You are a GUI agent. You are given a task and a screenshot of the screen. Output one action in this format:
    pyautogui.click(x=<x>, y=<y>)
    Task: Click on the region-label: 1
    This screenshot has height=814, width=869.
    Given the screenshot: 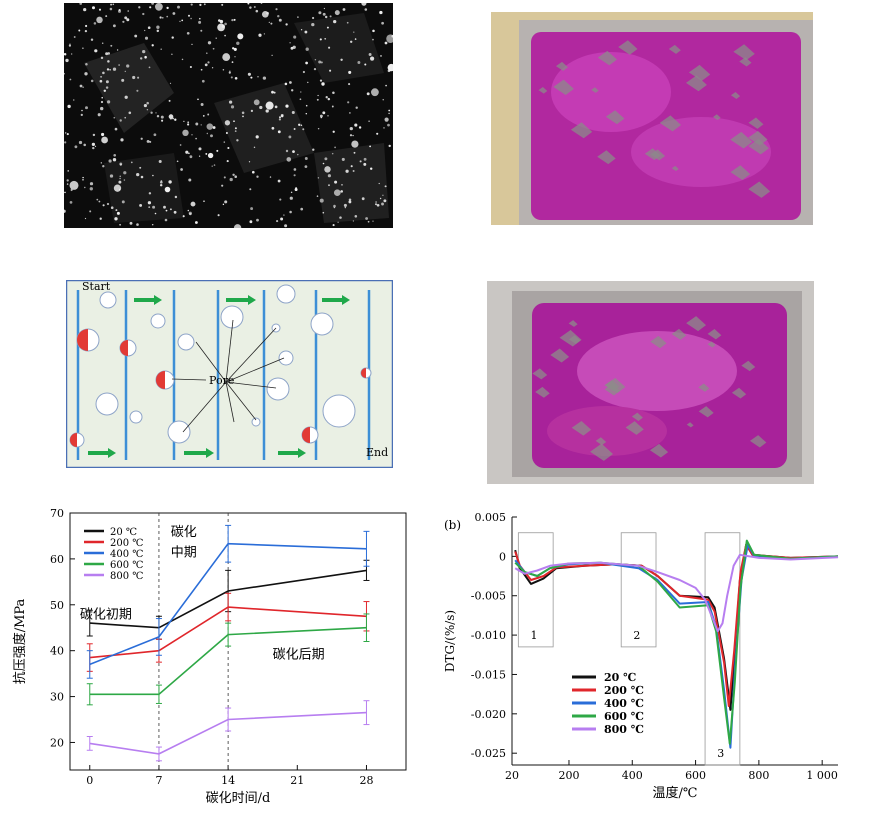 What is the action you would take?
    pyautogui.click(x=533, y=635)
    